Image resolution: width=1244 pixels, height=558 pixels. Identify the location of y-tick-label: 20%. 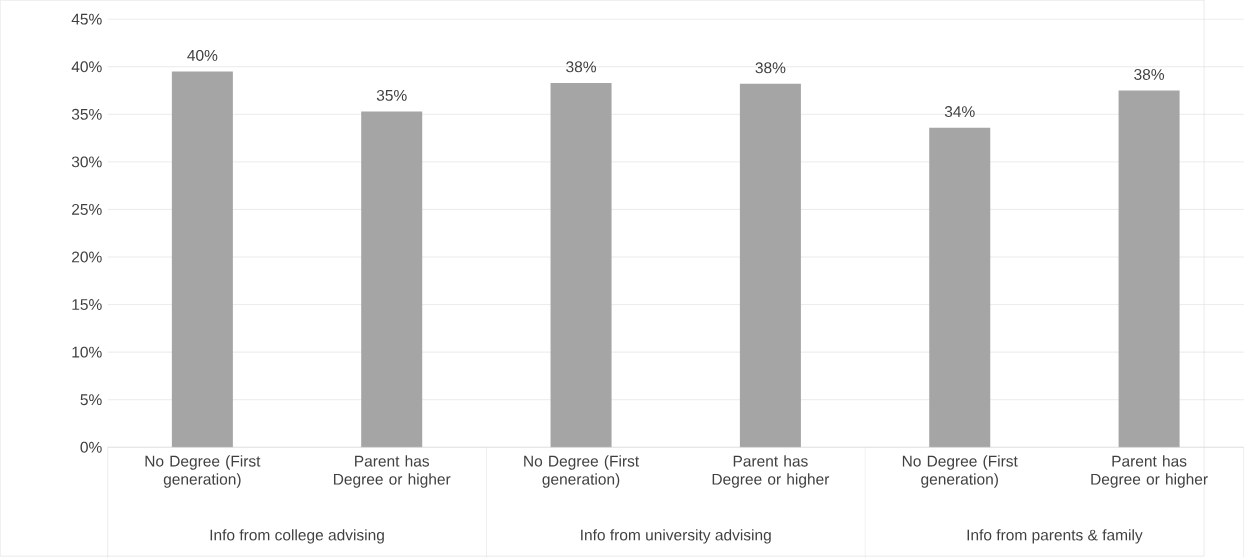
(87, 257).